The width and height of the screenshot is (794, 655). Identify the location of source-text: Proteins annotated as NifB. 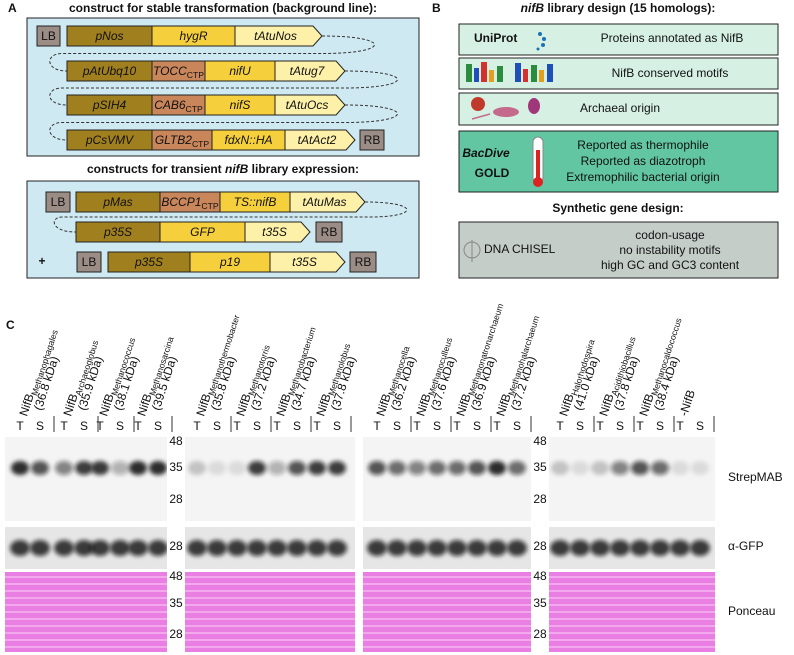
(672, 38).